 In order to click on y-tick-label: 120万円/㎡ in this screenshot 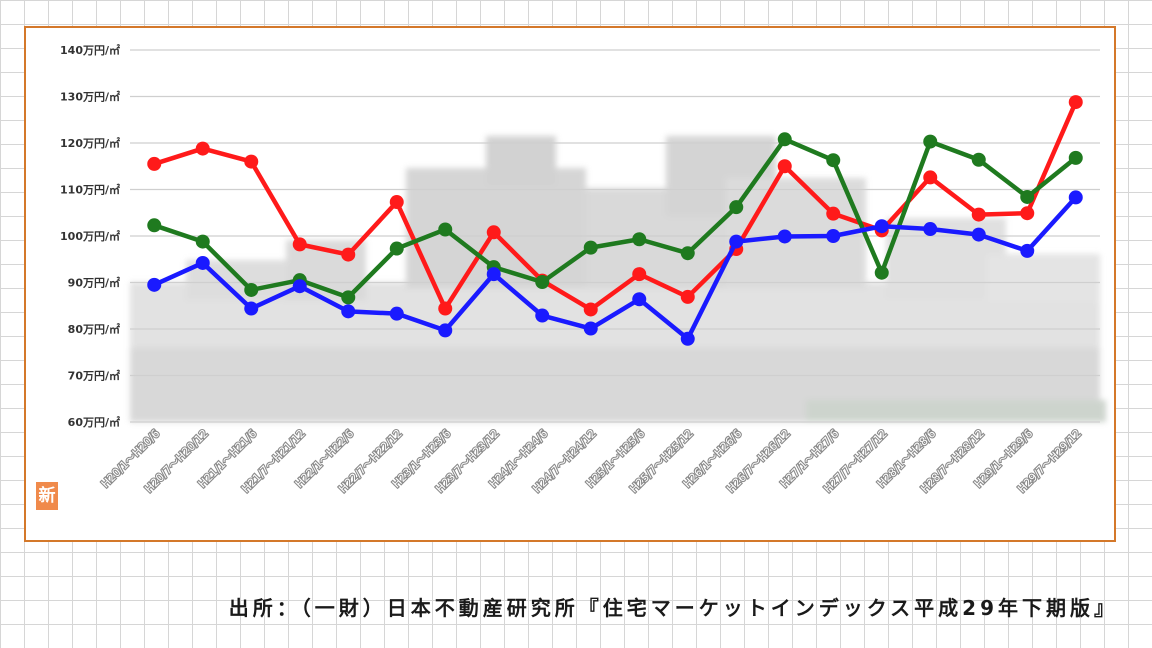, I will do `click(90, 143)`.